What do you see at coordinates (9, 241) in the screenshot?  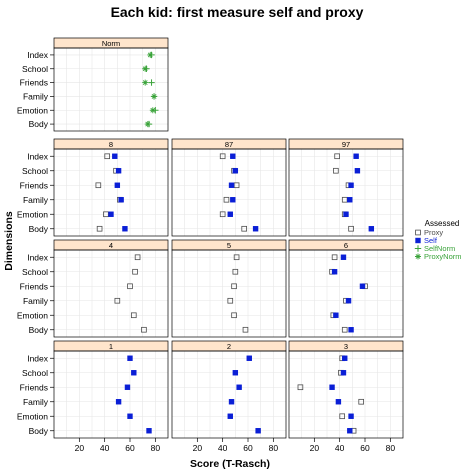 I see `y-axis-label: Dimensions` at bounding box center [9, 241].